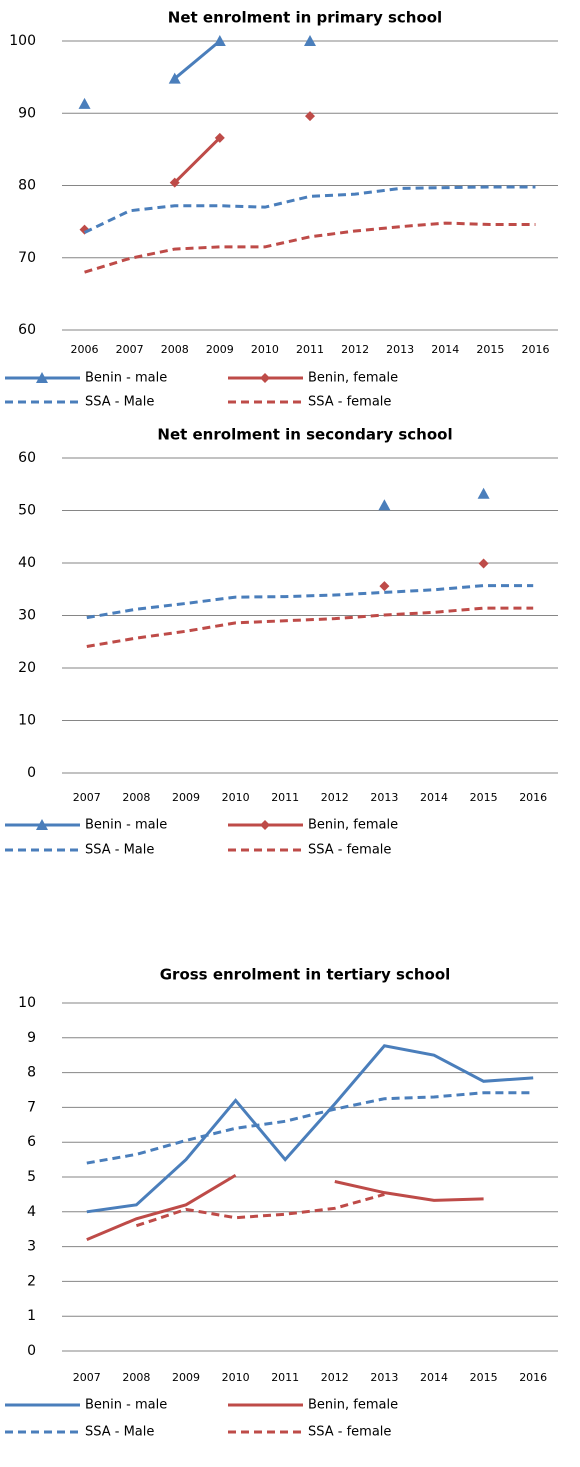  What do you see at coordinates (27, 563) in the screenshot?
I see `y-tick-label: 40` at bounding box center [27, 563].